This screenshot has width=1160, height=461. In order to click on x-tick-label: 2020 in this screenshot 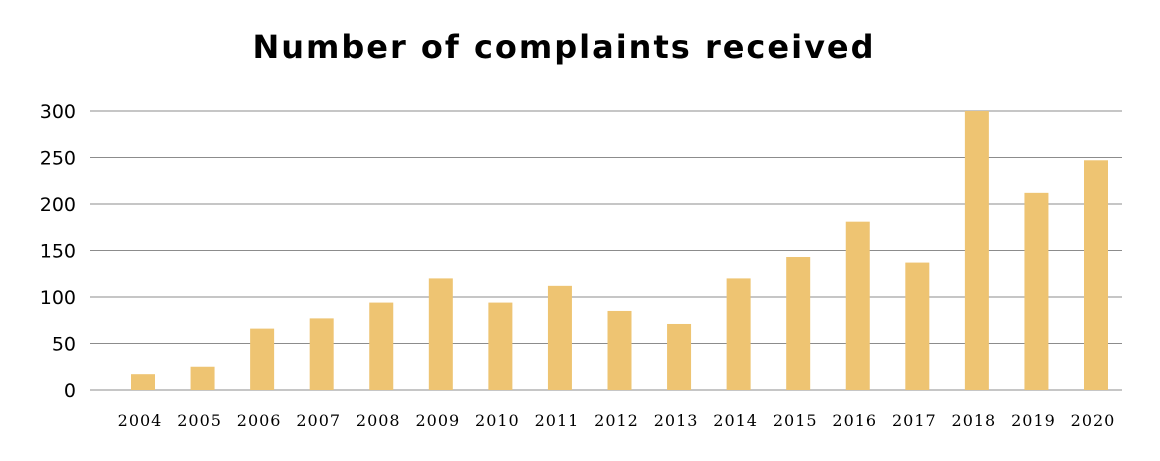, I will do `click(1093, 420)`.